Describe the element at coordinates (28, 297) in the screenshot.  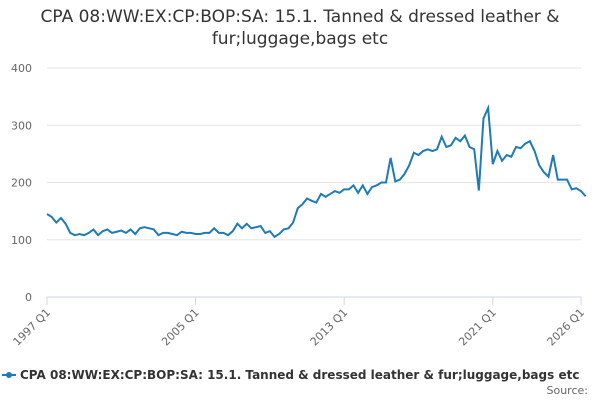
I see `y-tick-label: 0` at that location.